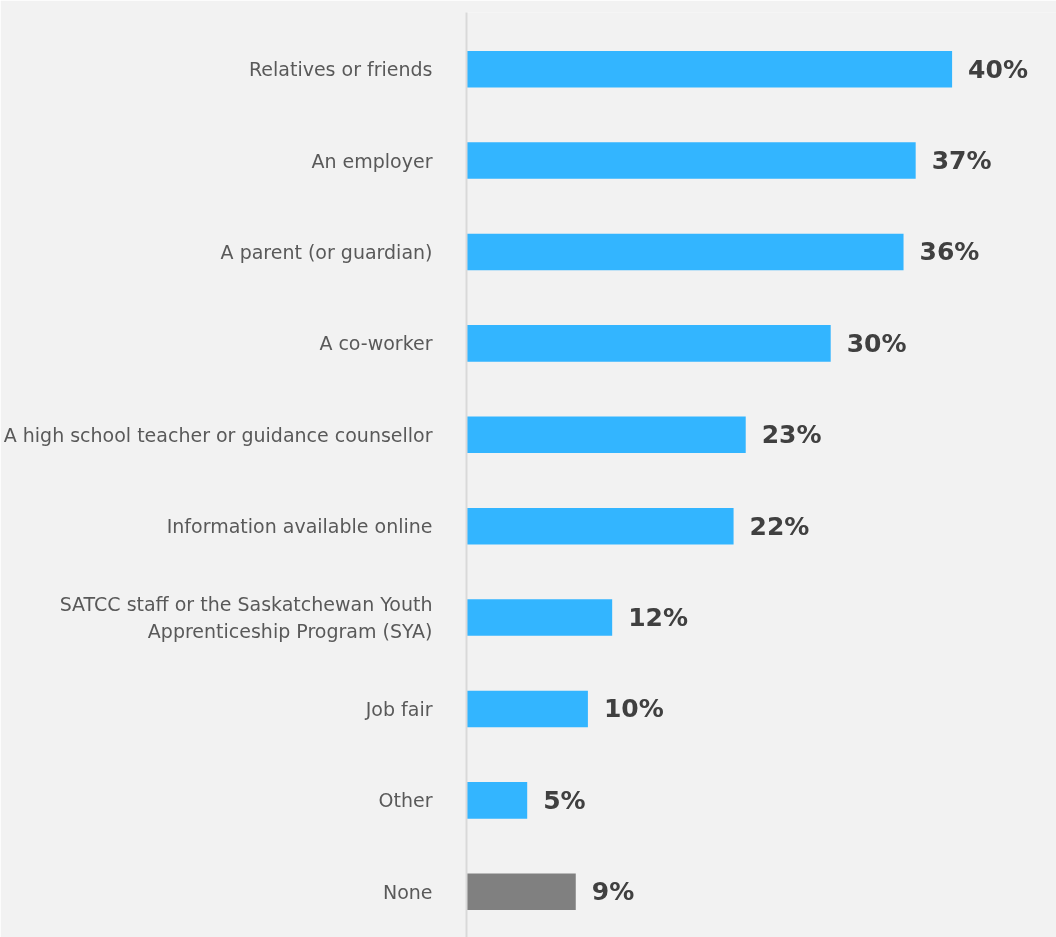 Image resolution: width=1056 pixels, height=937 pixels. I want to click on data-label: 12%, so click(658, 618).